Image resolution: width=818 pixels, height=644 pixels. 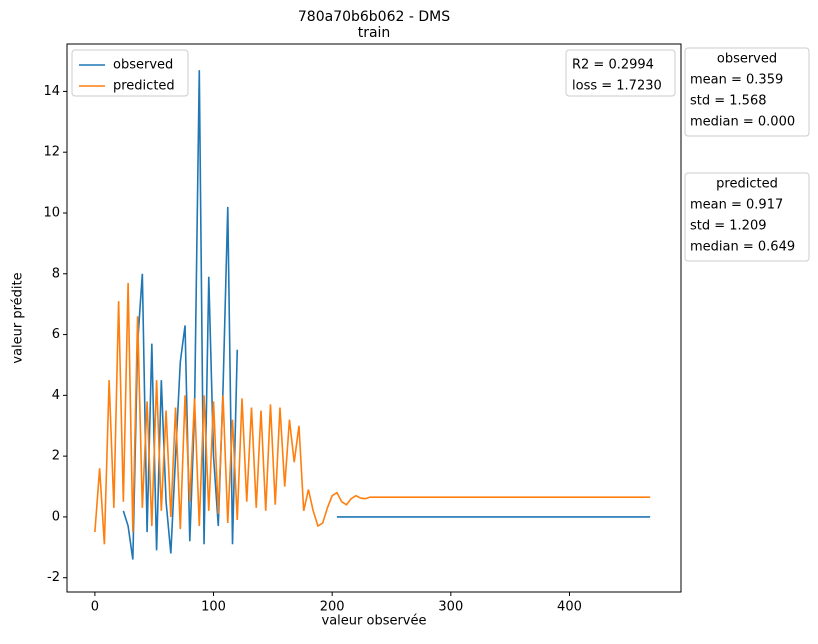 I want to click on legend: observed predicted, so click(x=130, y=73).